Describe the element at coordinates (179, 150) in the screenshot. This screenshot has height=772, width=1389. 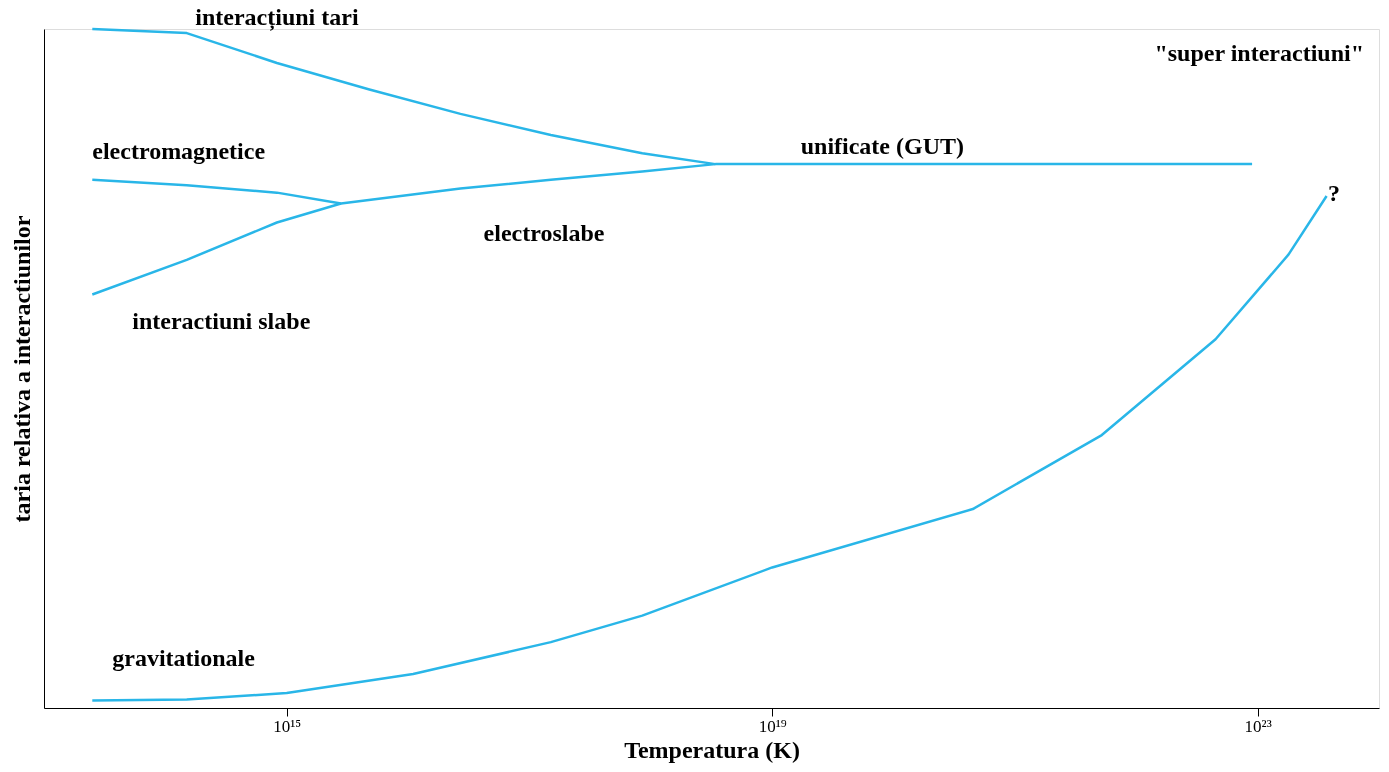
I see `series-label: electromagnetice` at that location.